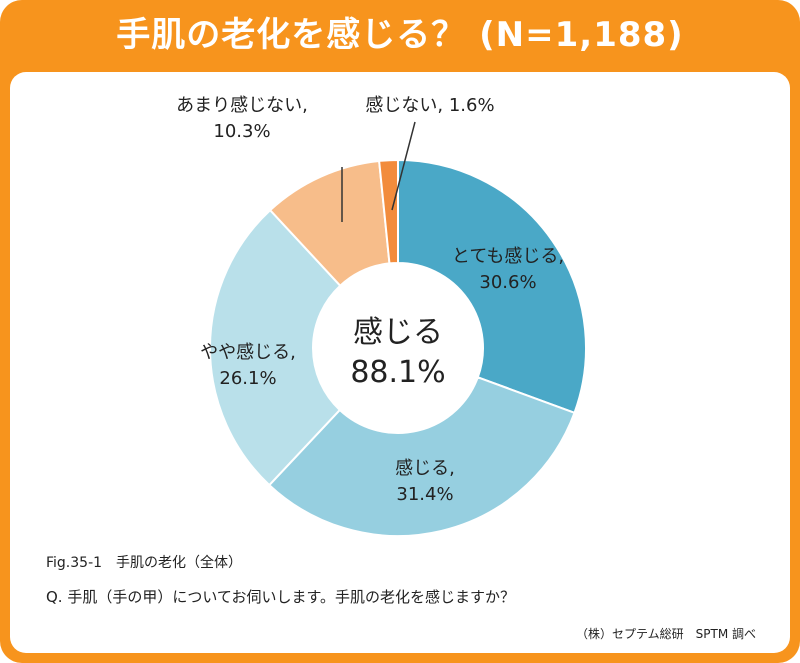 Image resolution: width=800 pixels, height=663 pixels. What do you see at coordinates (397, 372) in the screenshot?
I see `center-value: 88.1%` at bounding box center [397, 372].